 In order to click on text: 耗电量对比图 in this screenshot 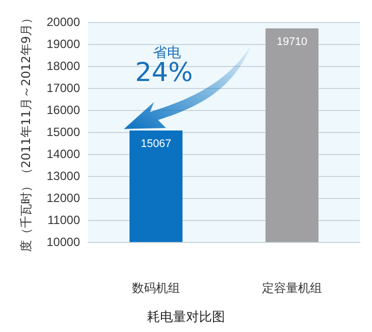, I will do `click(186, 316)`.